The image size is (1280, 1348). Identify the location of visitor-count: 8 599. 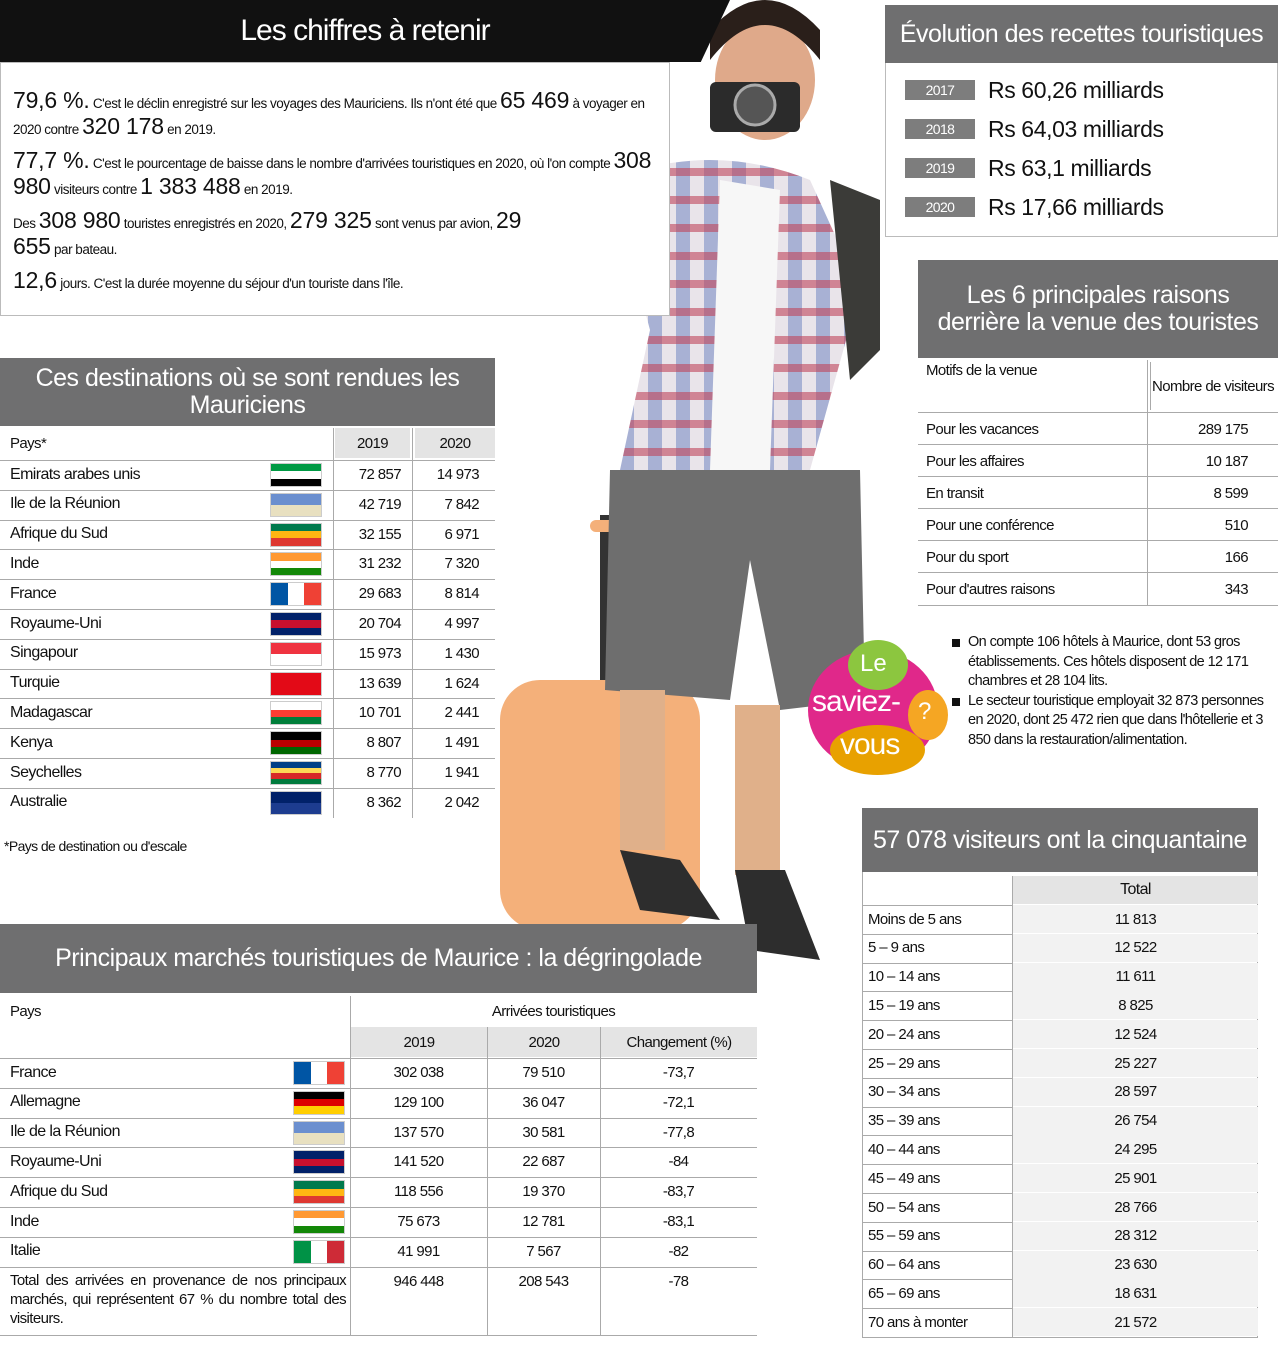
(1230, 493).